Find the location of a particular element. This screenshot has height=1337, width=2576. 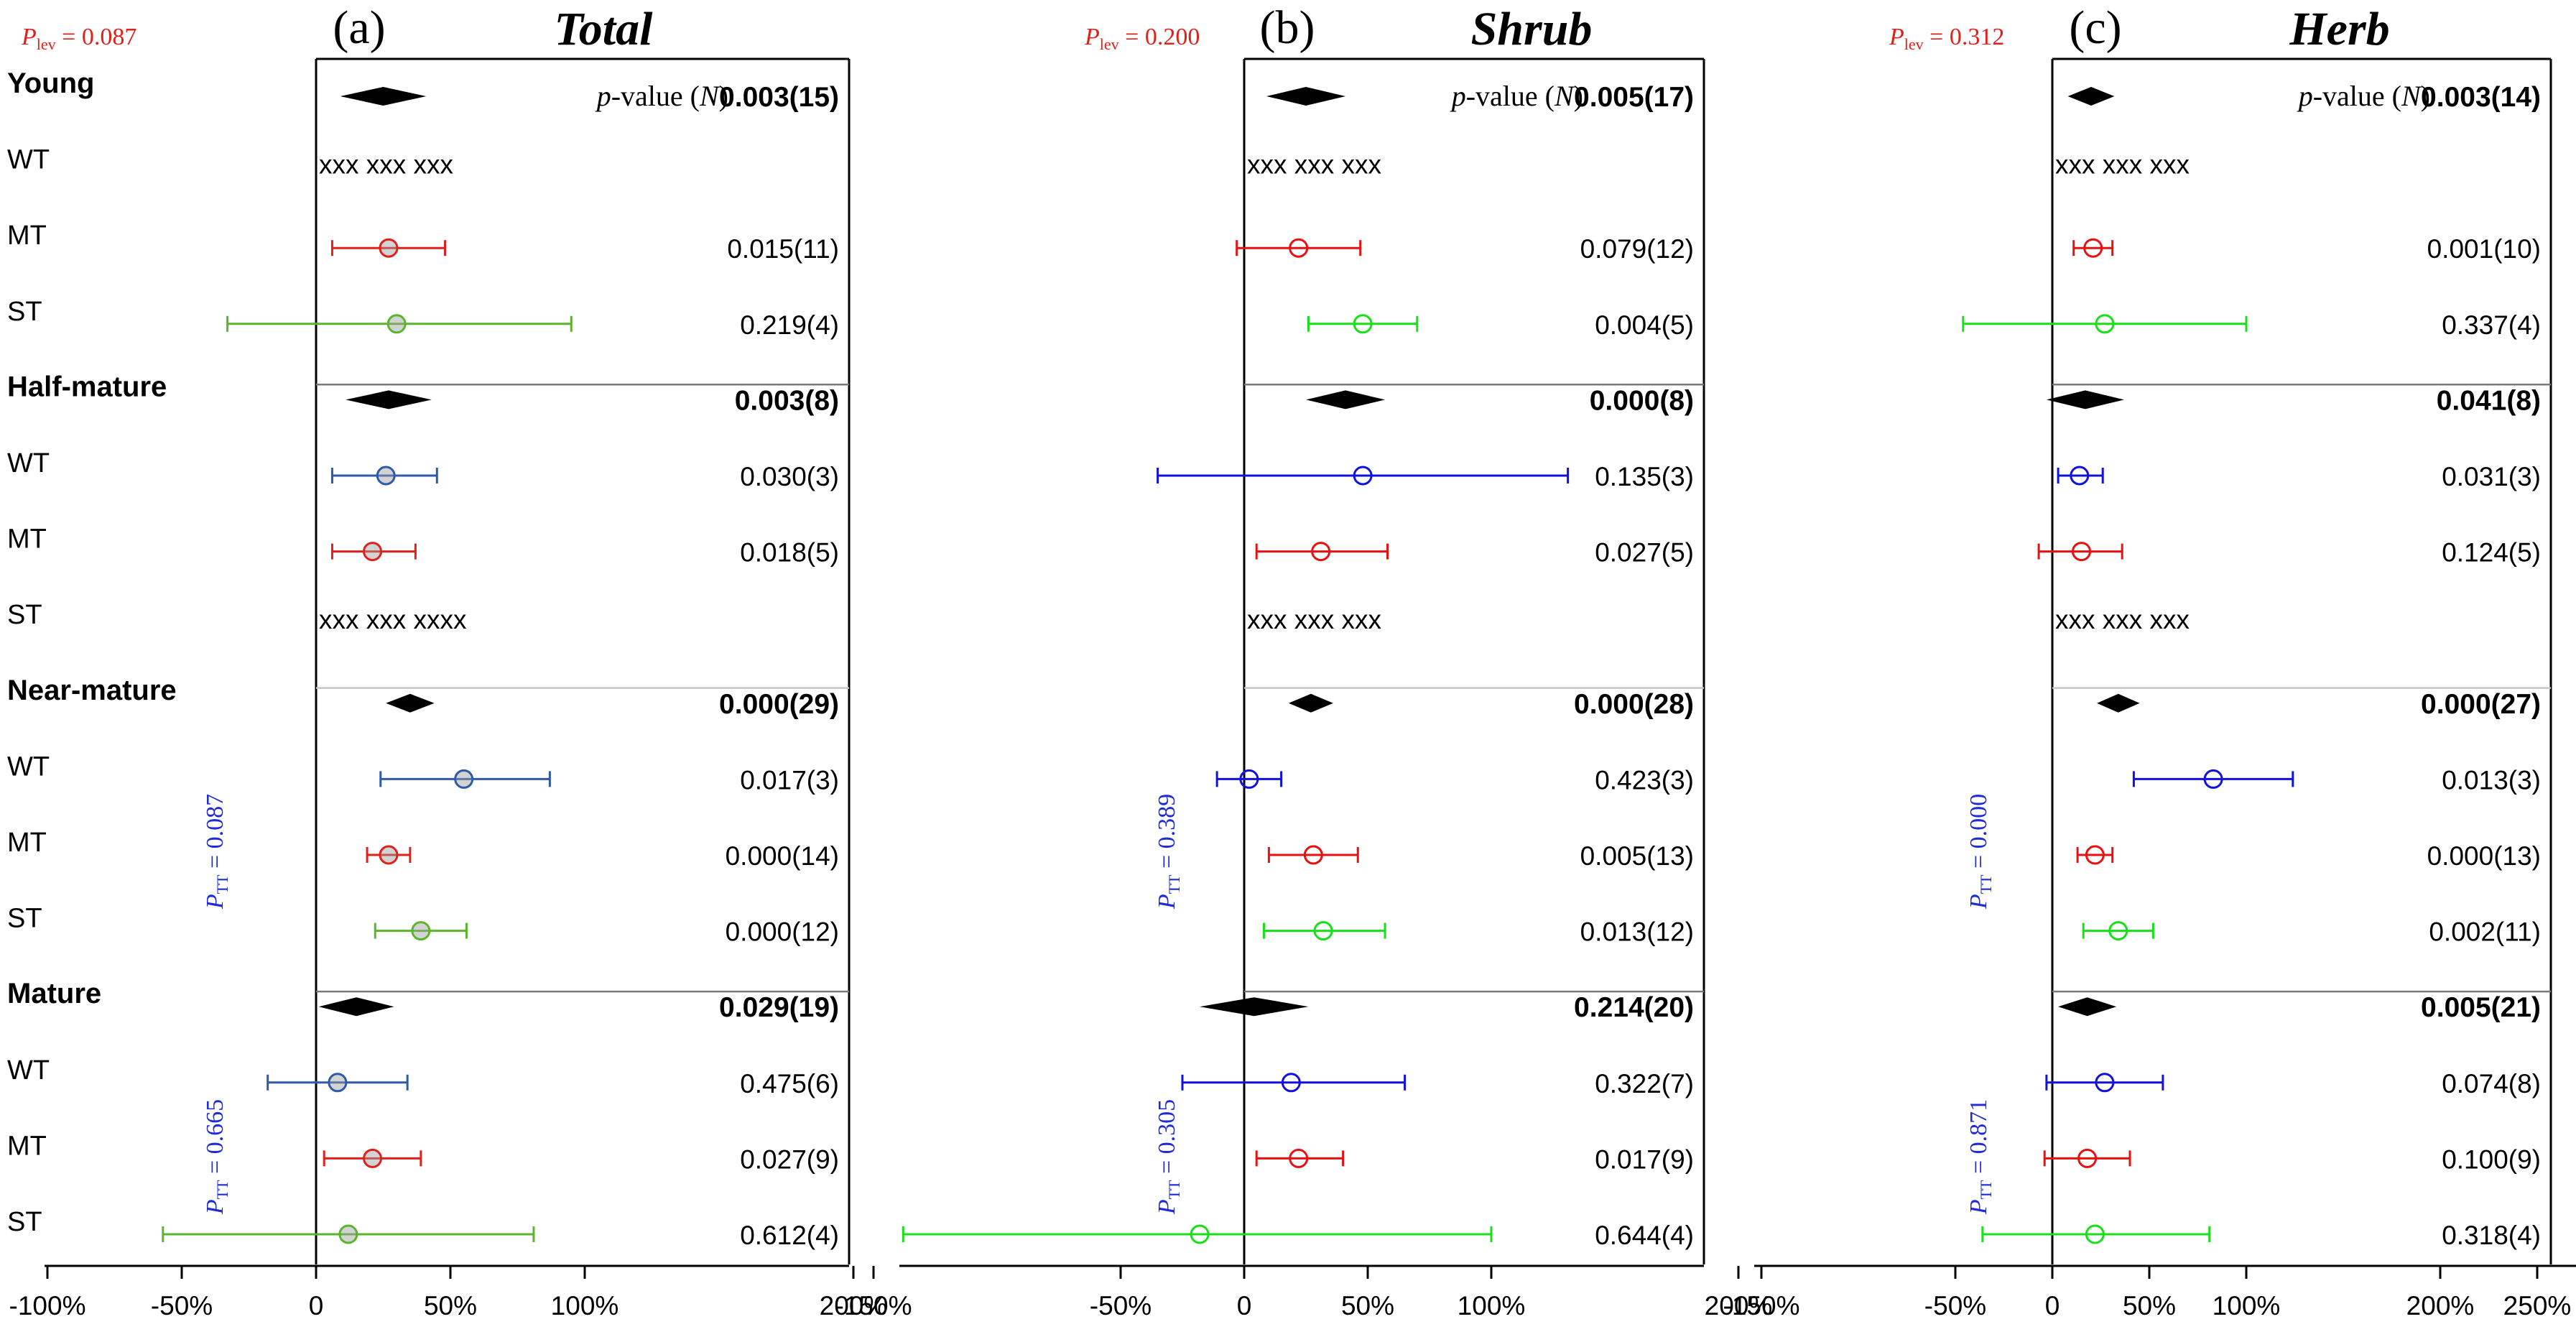

row-pvalue: 0.030(3) is located at coordinates (789, 476).